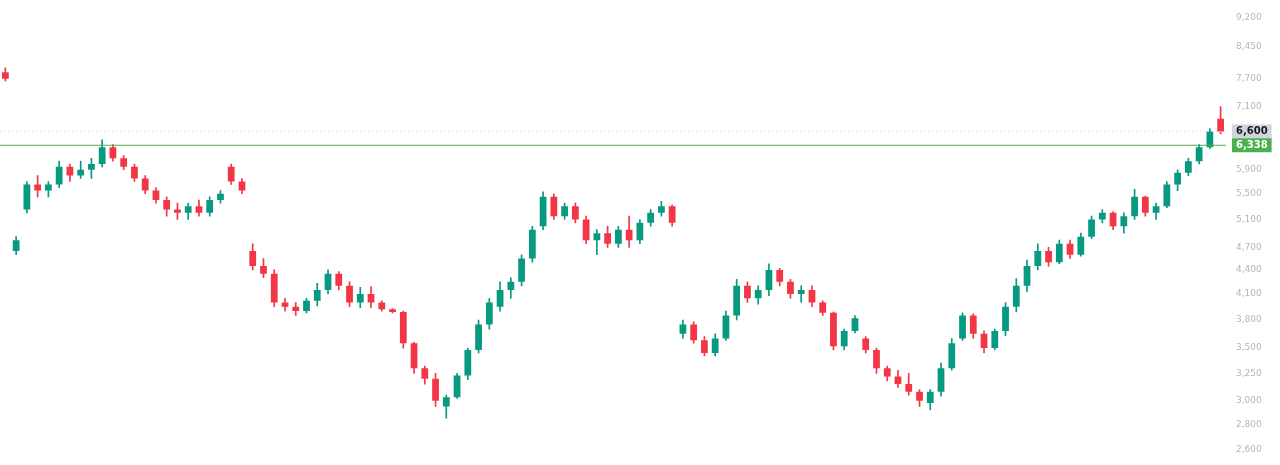 The height and width of the screenshot is (465, 1280). Describe the element at coordinates (1249, 347) in the screenshot. I see `y-tick-label: 3,500` at that location.